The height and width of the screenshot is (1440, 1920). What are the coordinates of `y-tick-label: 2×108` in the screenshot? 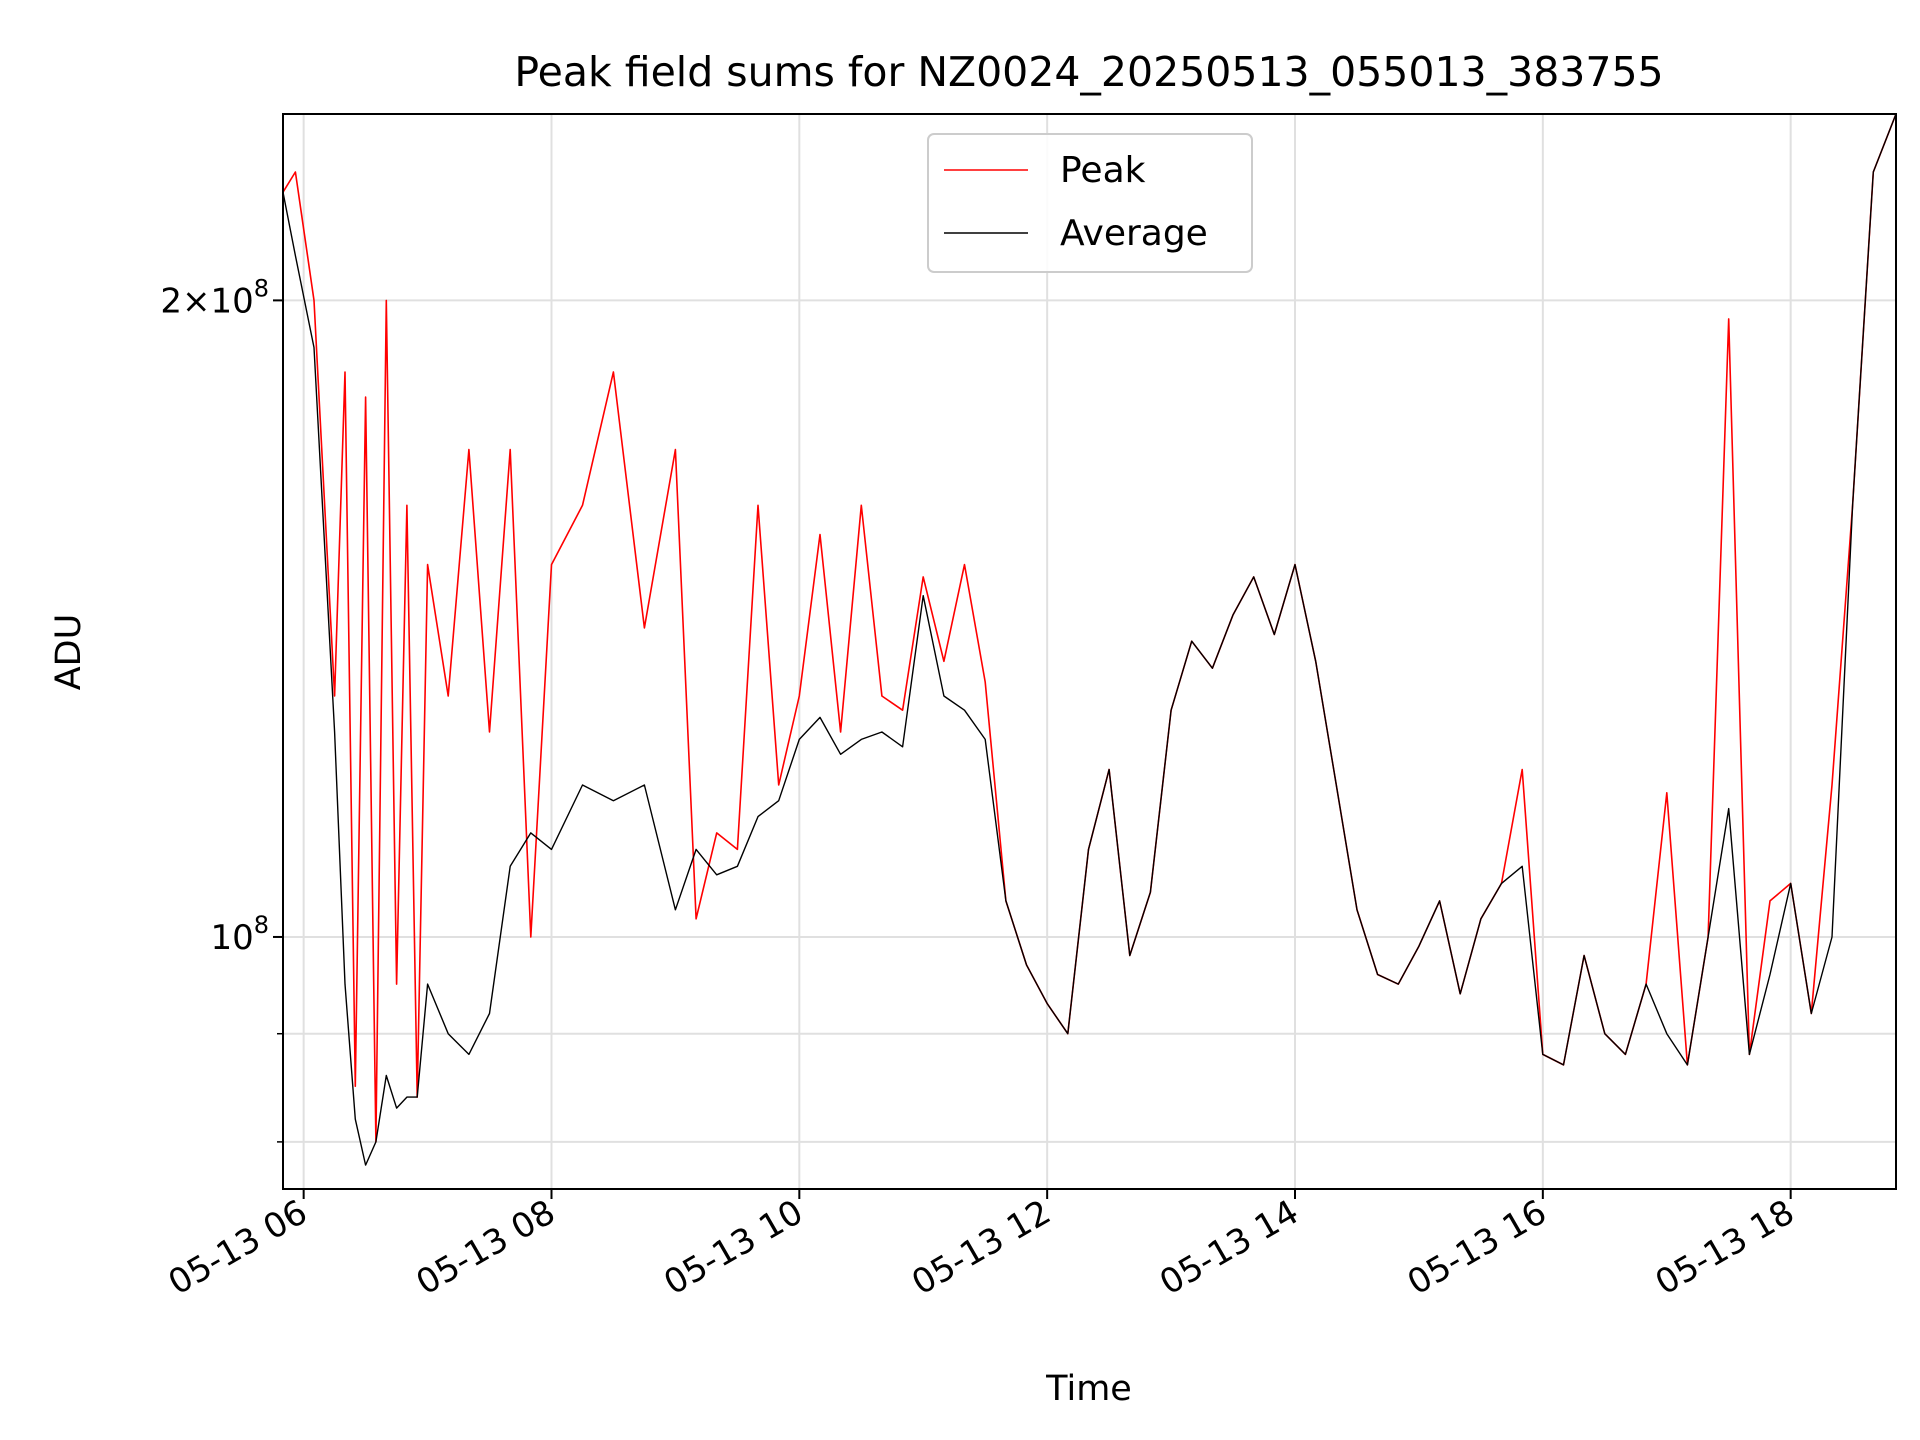 It's located at (214, 297).